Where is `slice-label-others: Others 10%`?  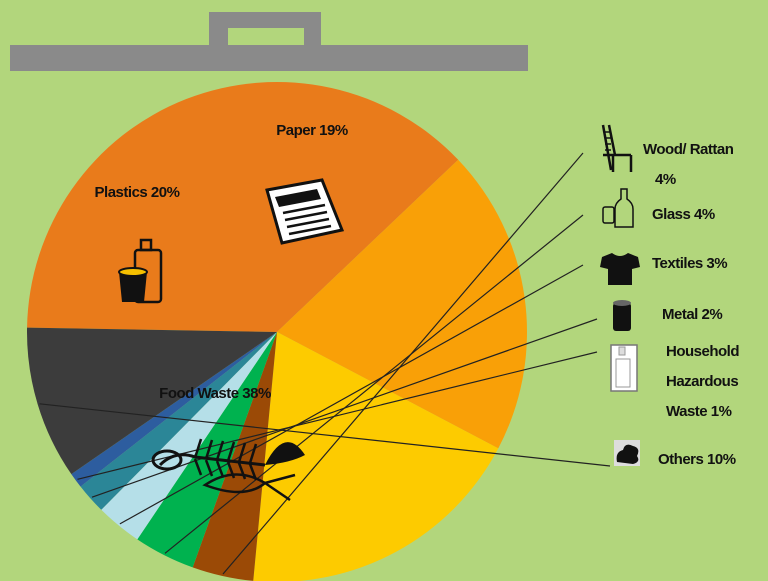 slice-label-others: Others 10% is located at coordinates (697, 459).